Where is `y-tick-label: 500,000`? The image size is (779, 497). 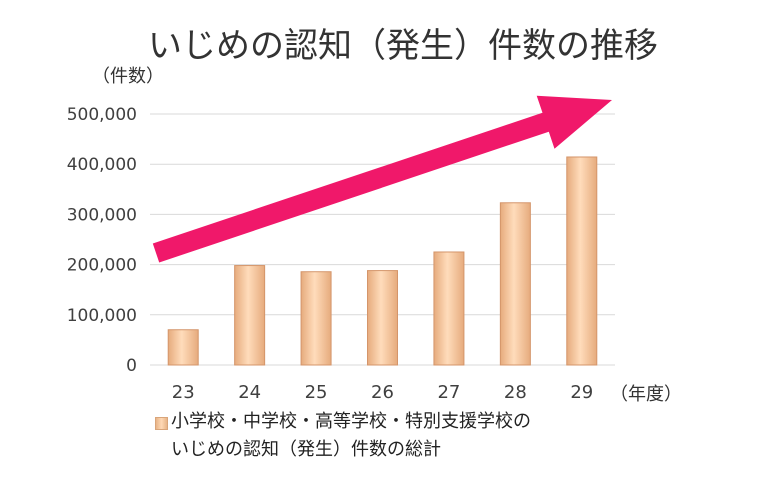
y-tick-label: 500,000 is located at coordinates (102, 115).